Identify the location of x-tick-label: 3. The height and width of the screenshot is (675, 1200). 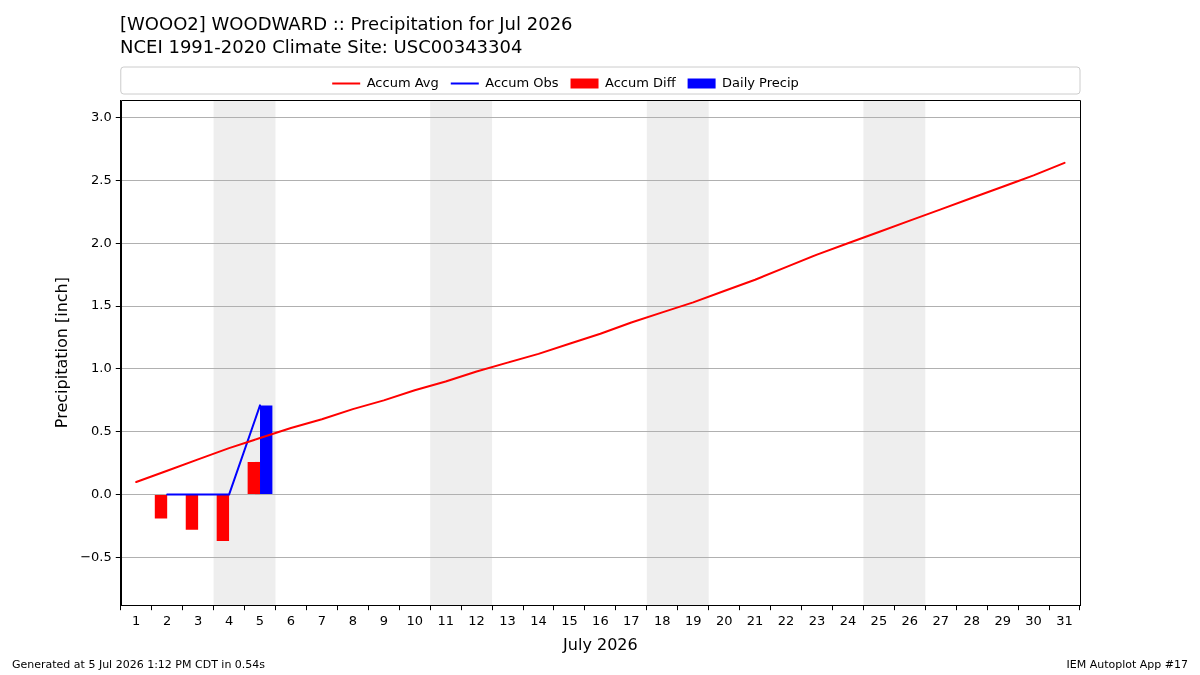
(198, 621).